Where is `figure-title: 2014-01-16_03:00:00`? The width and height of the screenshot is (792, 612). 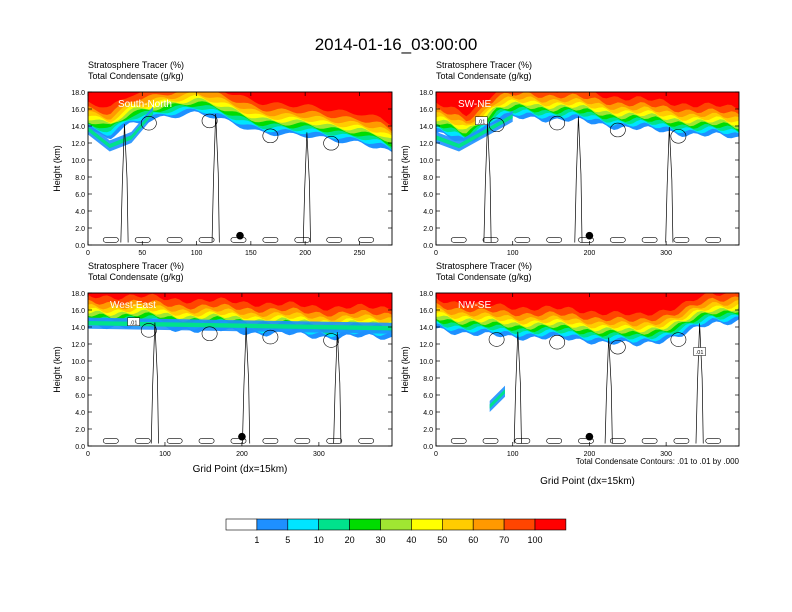 figure-title: 2014-01-16_03:00:00 is located at coordinates (396, 44).